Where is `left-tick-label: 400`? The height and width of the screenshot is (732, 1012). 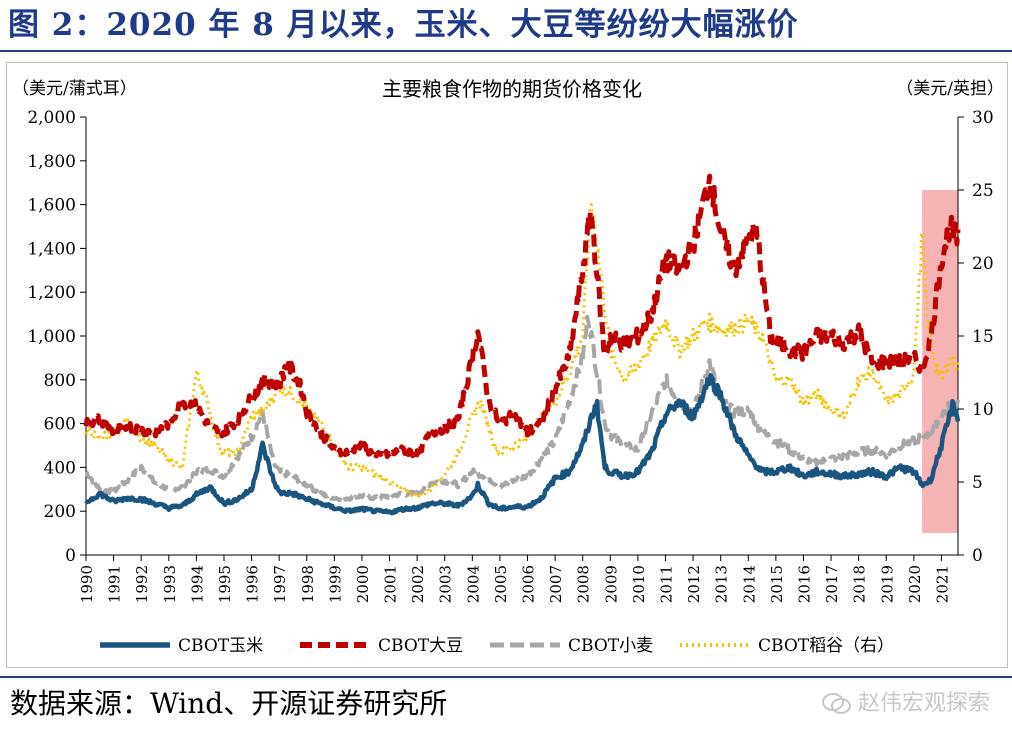
left-tick-label: 400 is located at coordinates (60, 468).